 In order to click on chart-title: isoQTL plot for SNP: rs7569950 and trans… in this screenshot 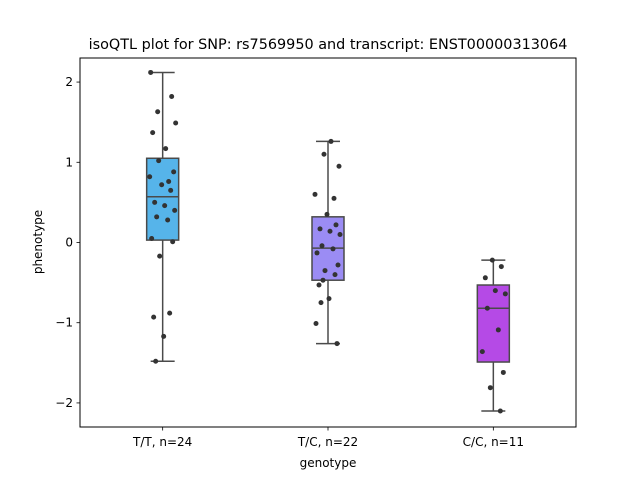, I will do `click(328, 45)`.